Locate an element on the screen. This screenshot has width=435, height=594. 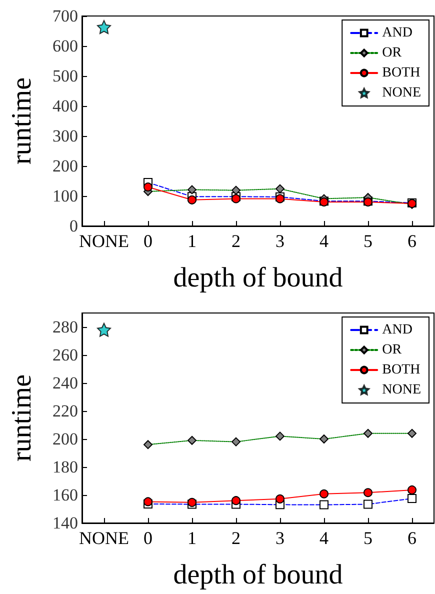
y-tick-label: 140 is located at coordinates (65, 523).